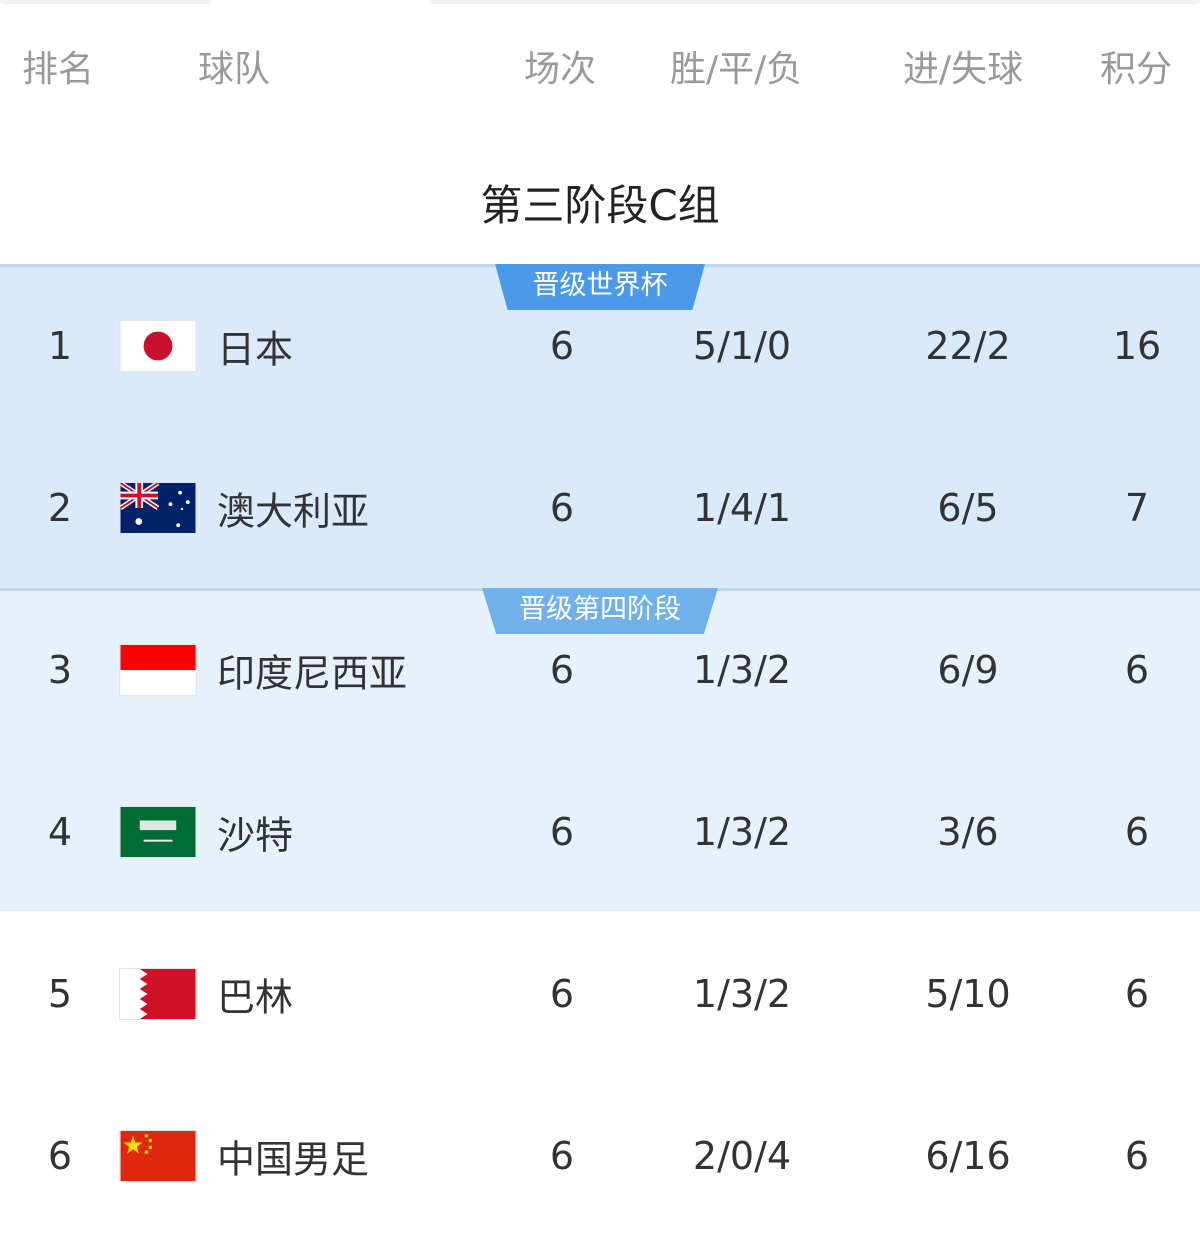 The width and height of the screenshot is (1200, 1241). Describe the element at coordinates (963, 69) in the screenshot. I see `header-goals: 进/失球` at that location.